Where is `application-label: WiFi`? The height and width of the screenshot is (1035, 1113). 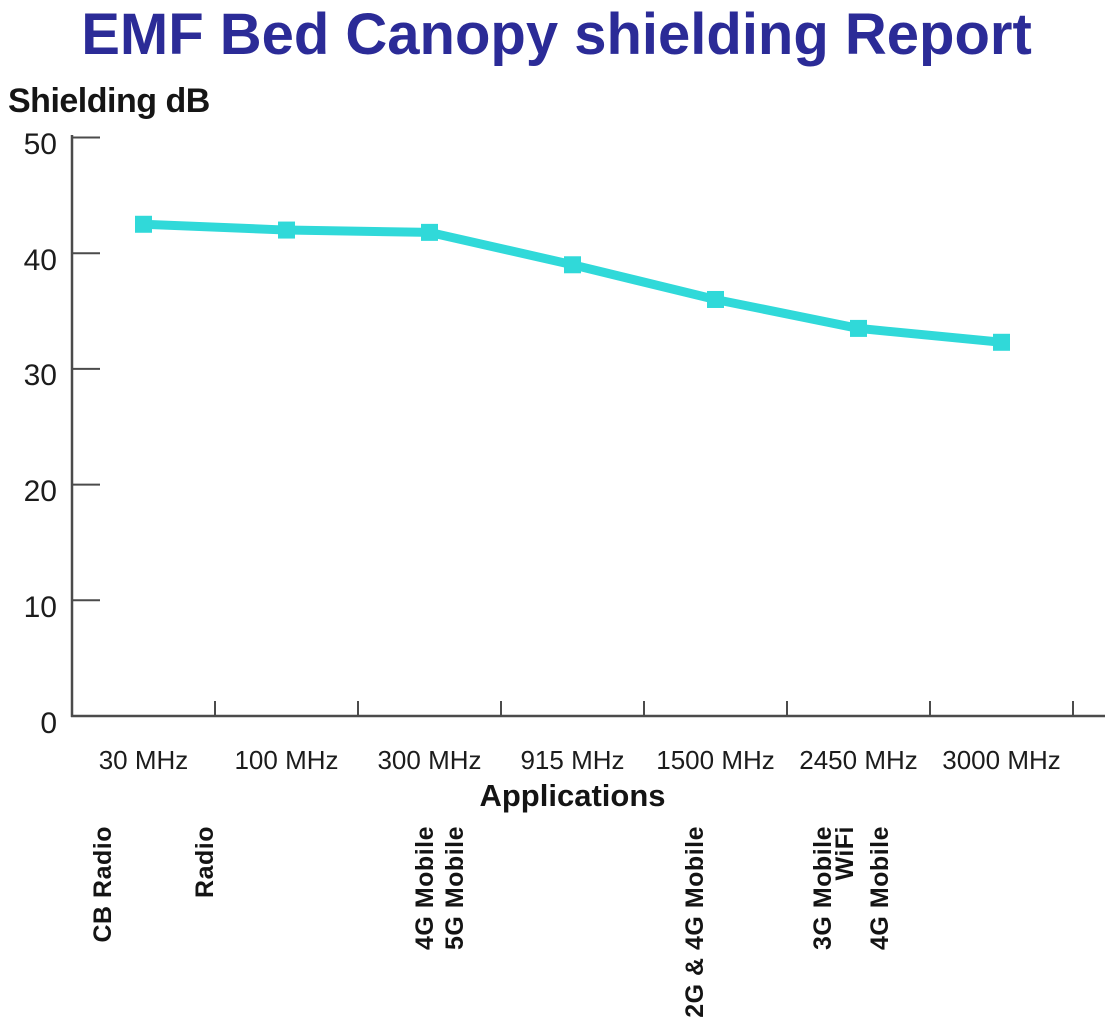
application-label: WiFi is located at coordinates (845, 853).